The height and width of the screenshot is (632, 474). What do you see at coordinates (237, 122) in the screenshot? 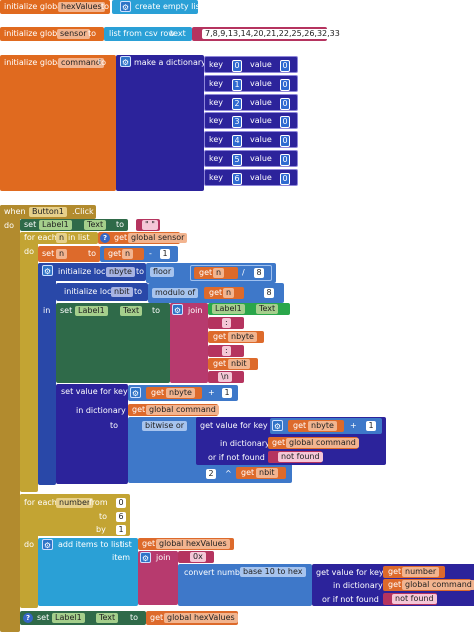
I see `key-value: 3` at bounding box center [237, 122].